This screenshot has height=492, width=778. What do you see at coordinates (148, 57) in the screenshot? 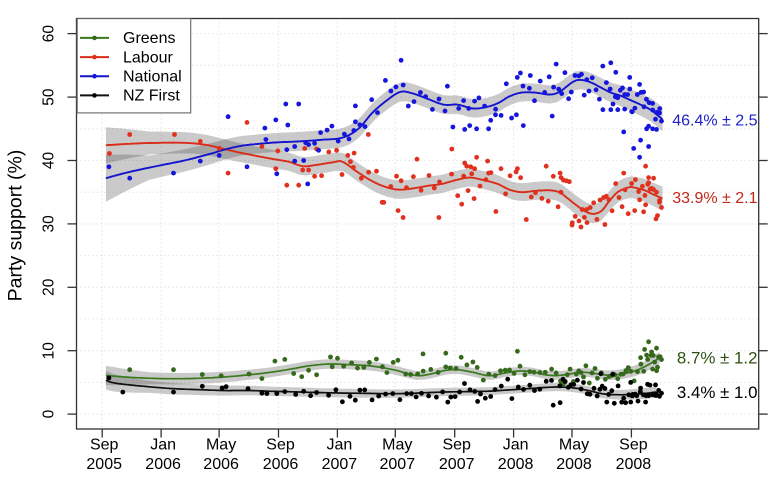
I see `svg-text: Labour` at bounding box center [148, 57].